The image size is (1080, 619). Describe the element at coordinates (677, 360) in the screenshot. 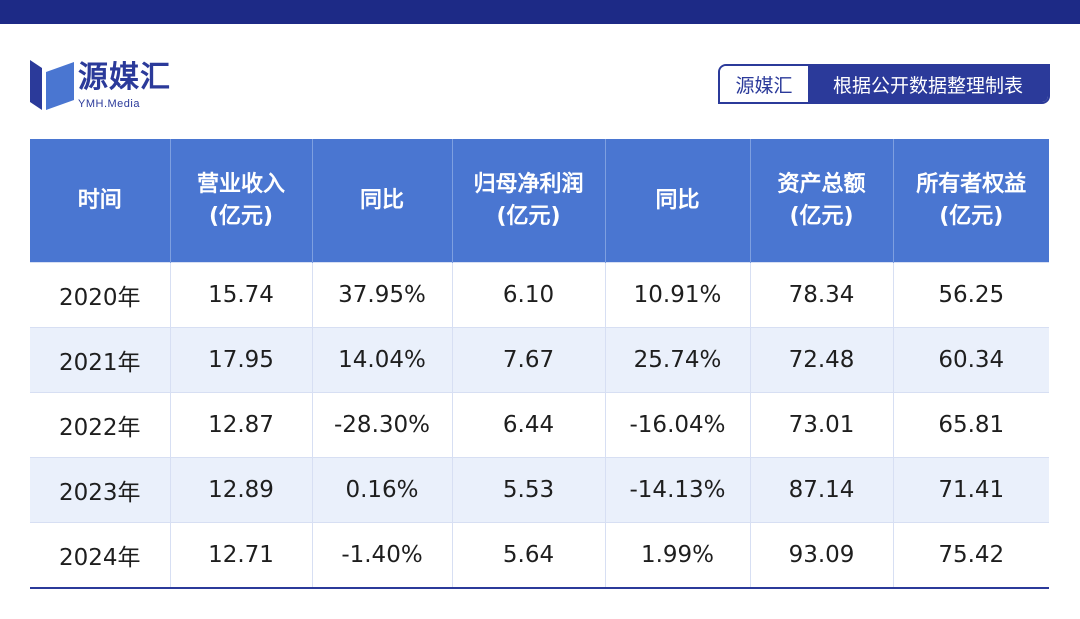

I see `cell-net-profit-yoy: 25.74%` at that location.